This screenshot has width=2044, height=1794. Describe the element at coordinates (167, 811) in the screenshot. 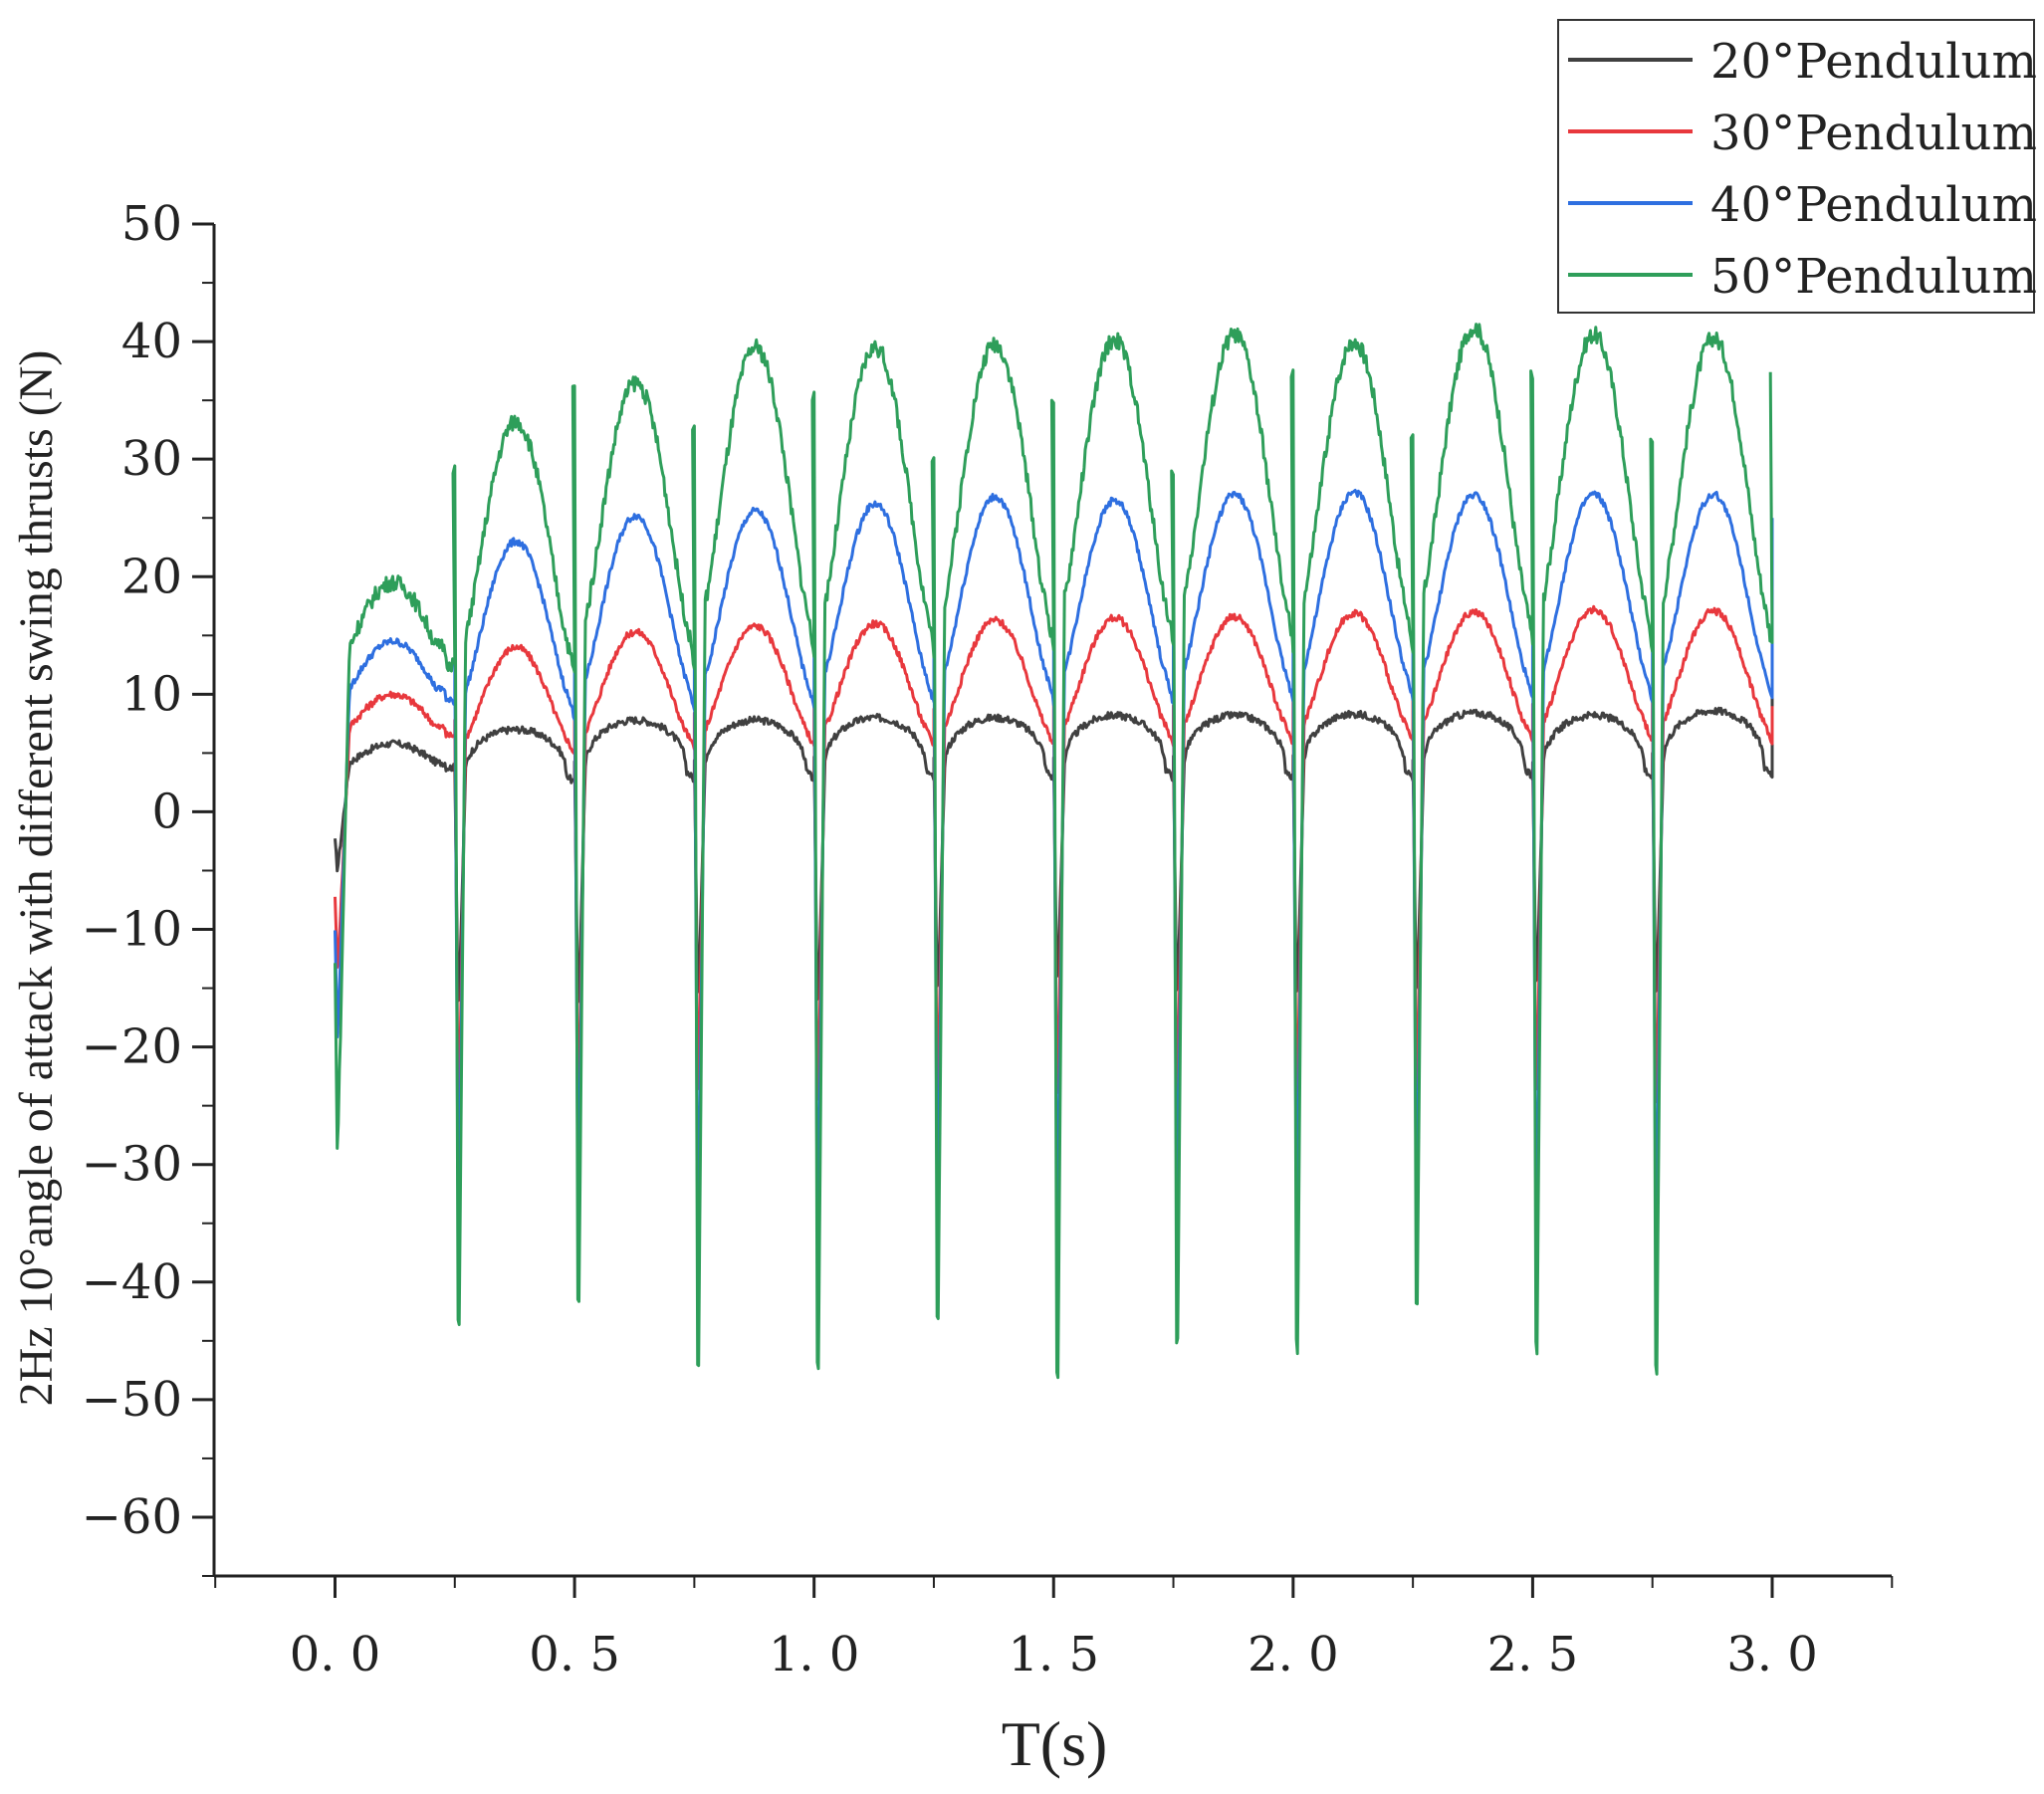

I see `y-tick-label: 0` at that location.